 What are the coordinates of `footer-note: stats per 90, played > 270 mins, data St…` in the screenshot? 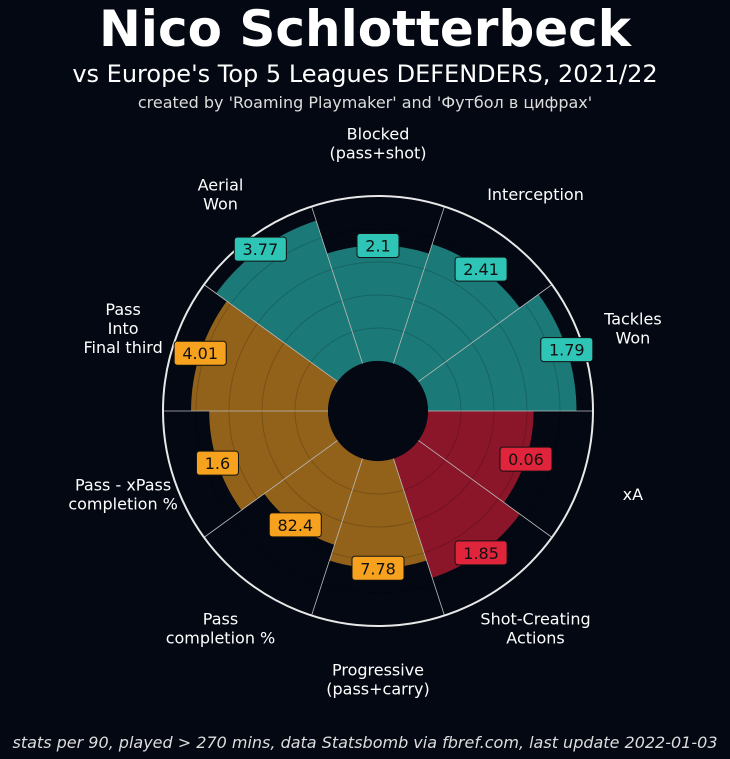 It's located at (365, 742).